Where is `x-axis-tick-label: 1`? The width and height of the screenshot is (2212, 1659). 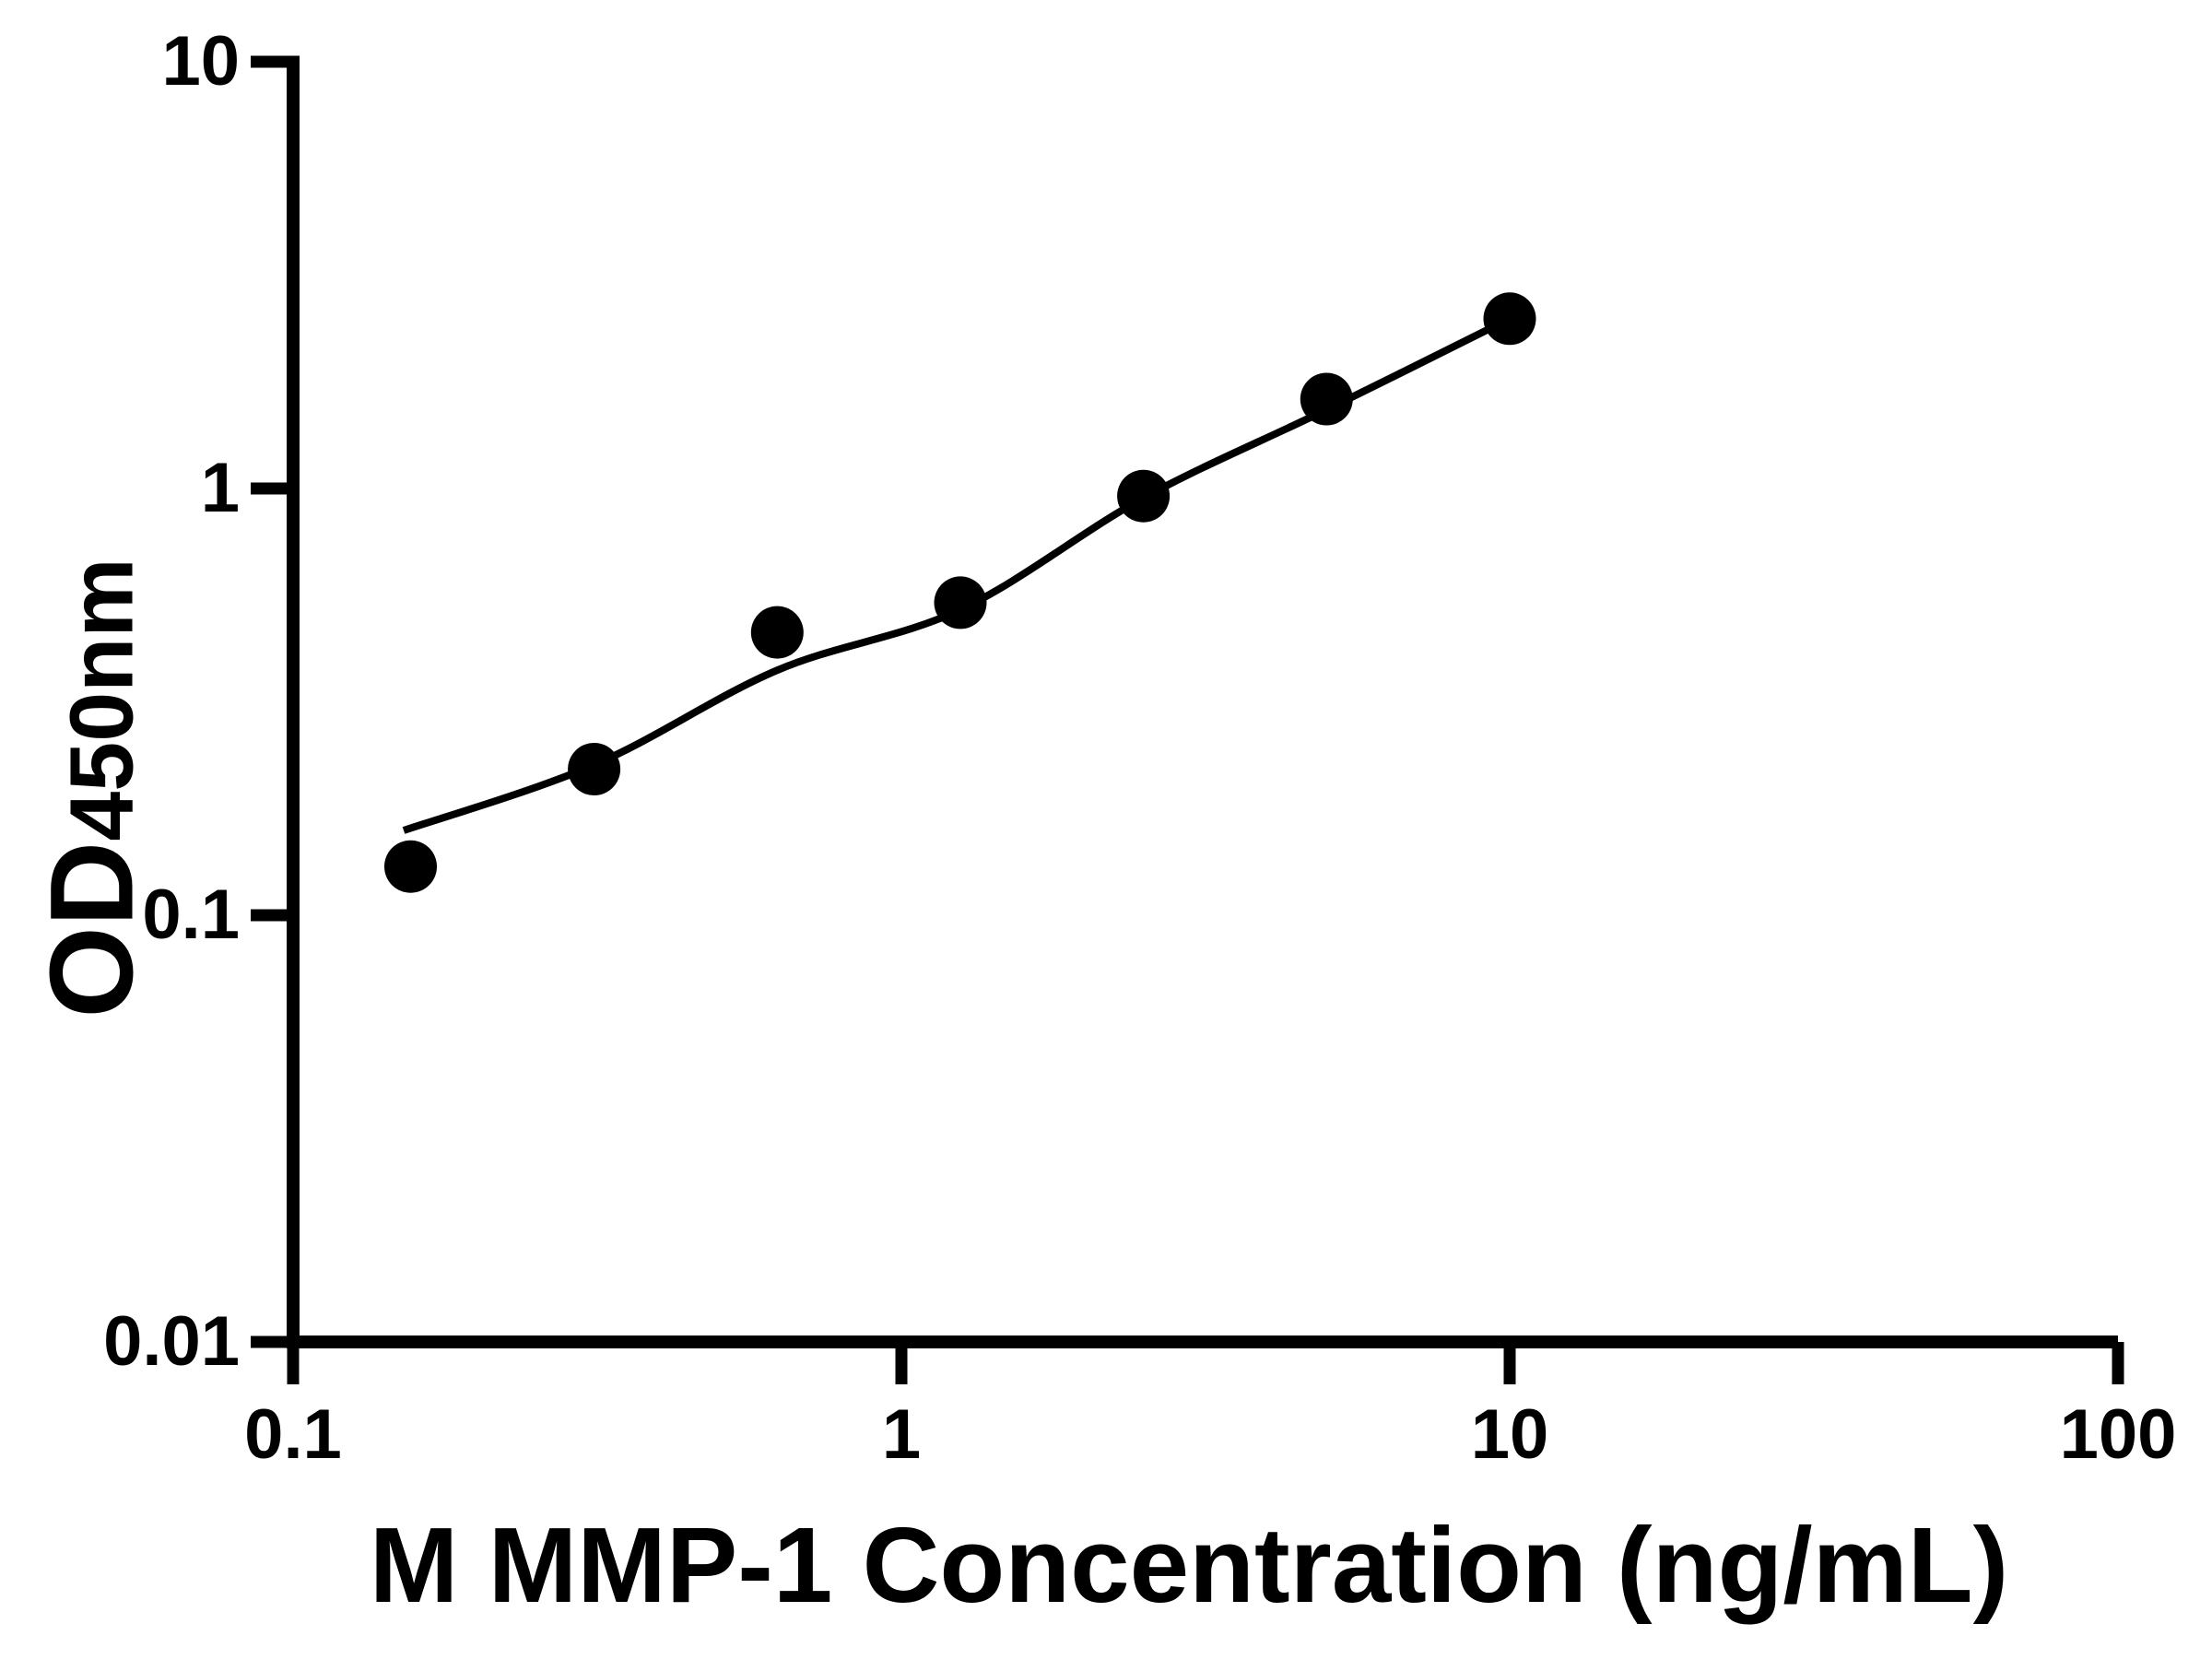 x-axis-tick-label: 1 is located at coordinates (901, 1434).